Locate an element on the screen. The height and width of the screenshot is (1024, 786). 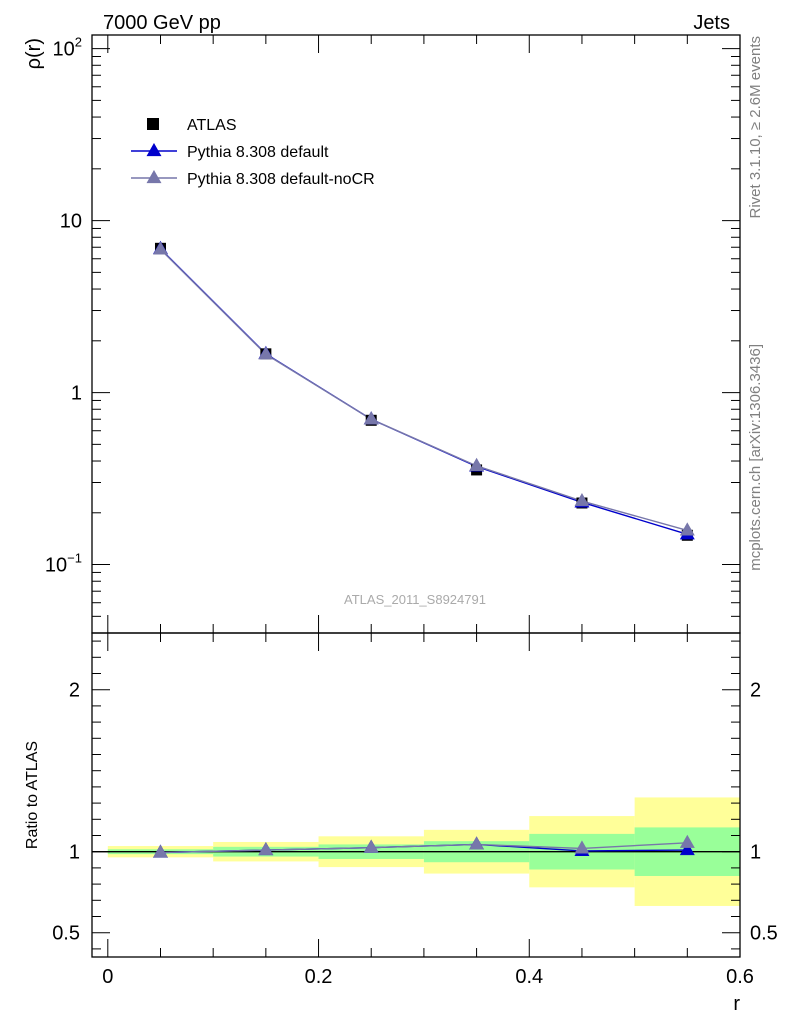
upper-y-tick-label: 1 is located at coordinates (76, 394).